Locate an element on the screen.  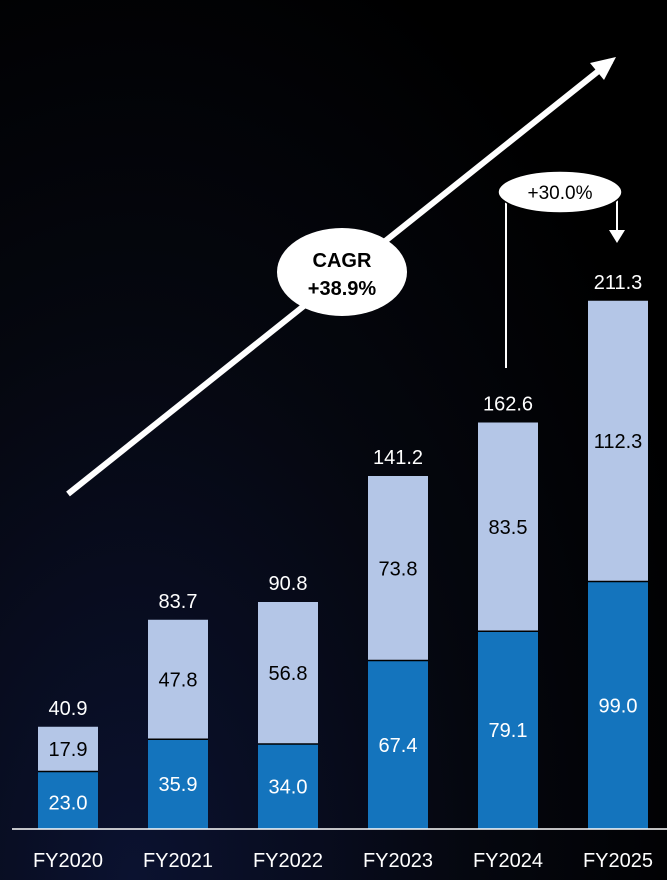
segment-label-fy2022-s2: 56.8 is located at coordinates (288, 674).